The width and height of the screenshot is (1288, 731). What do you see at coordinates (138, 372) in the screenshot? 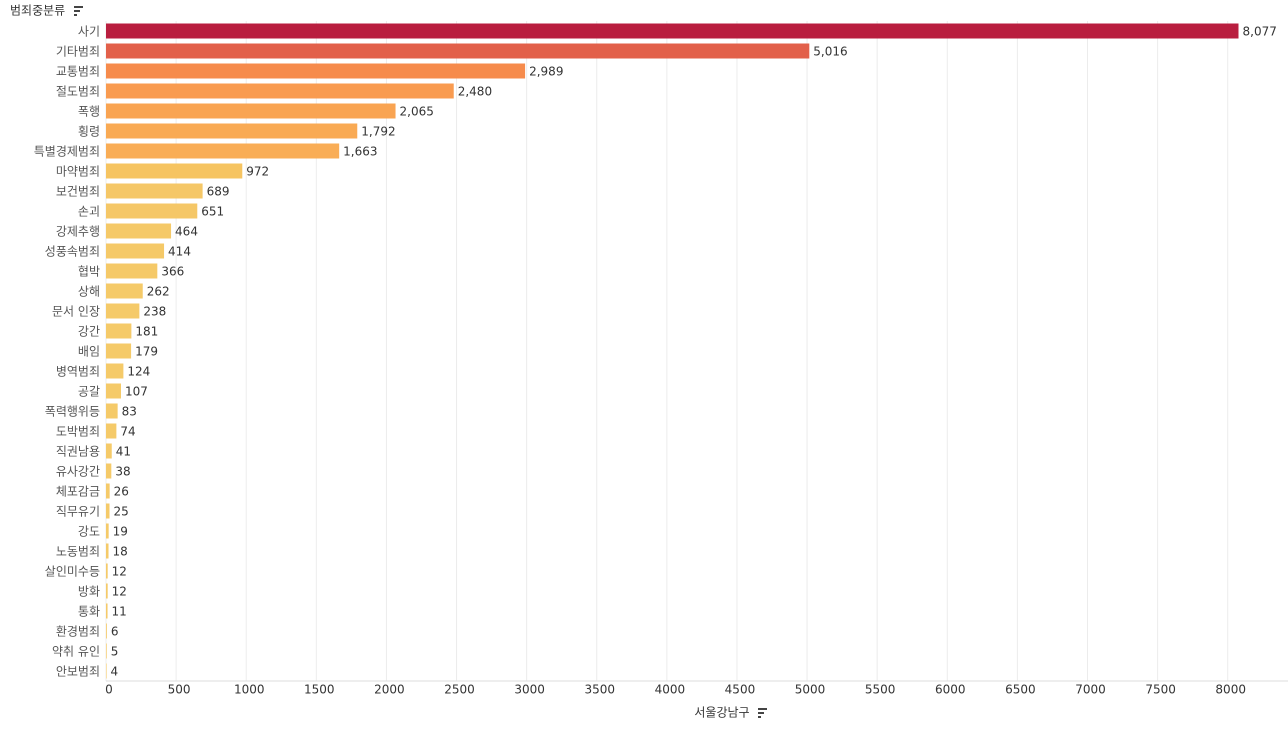
I see `value-label: 124` at bounding box center [138, 372].